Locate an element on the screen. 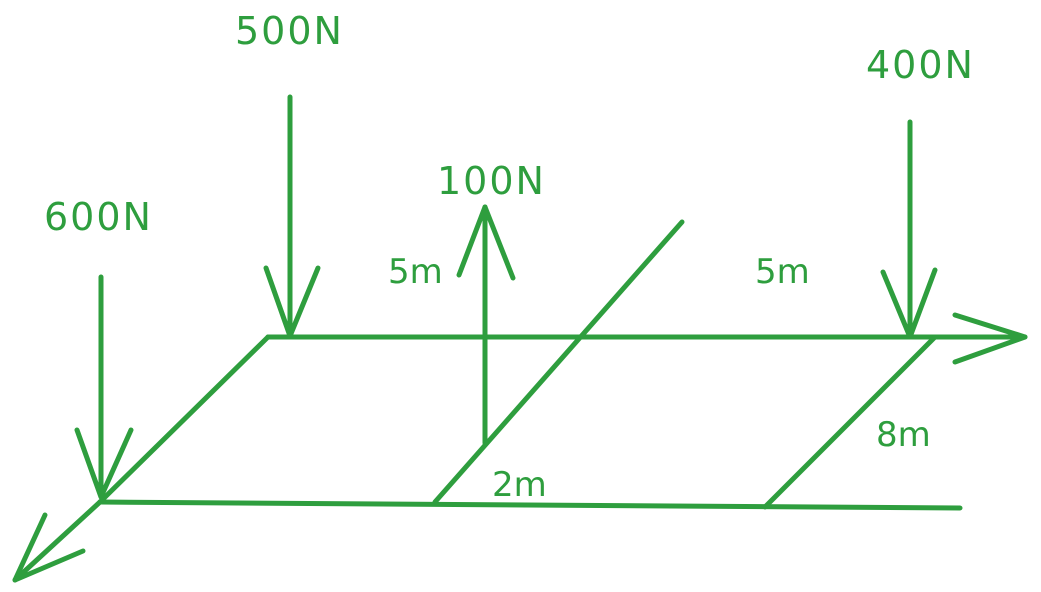 This screenshot has height=592, width=1041. force-400n-arrowhead is located at coordinates (909, 303).